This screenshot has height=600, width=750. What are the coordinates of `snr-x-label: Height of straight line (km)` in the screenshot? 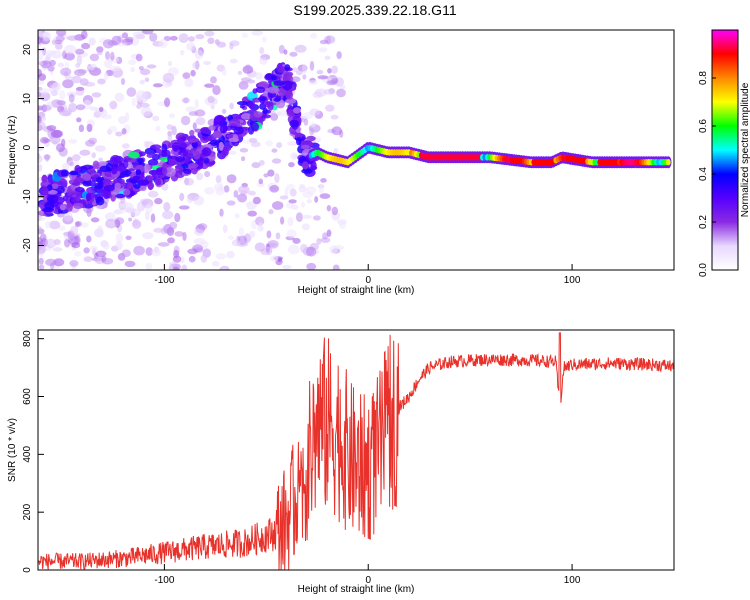 It's located at (356, 589).